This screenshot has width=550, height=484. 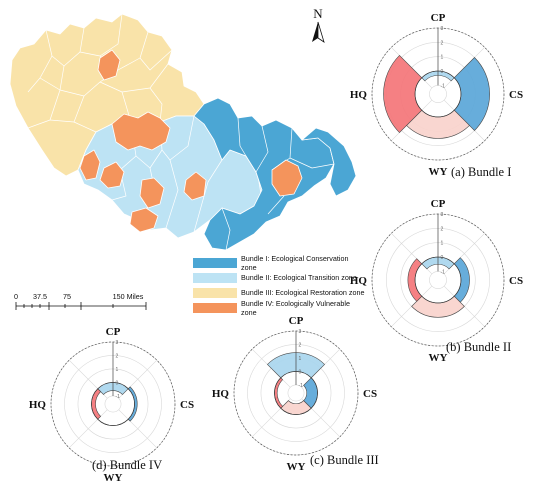 What do you see at coordinates (438, 306) in the screenshot?
I see `bar-wy` at bounding box center [438, 306].